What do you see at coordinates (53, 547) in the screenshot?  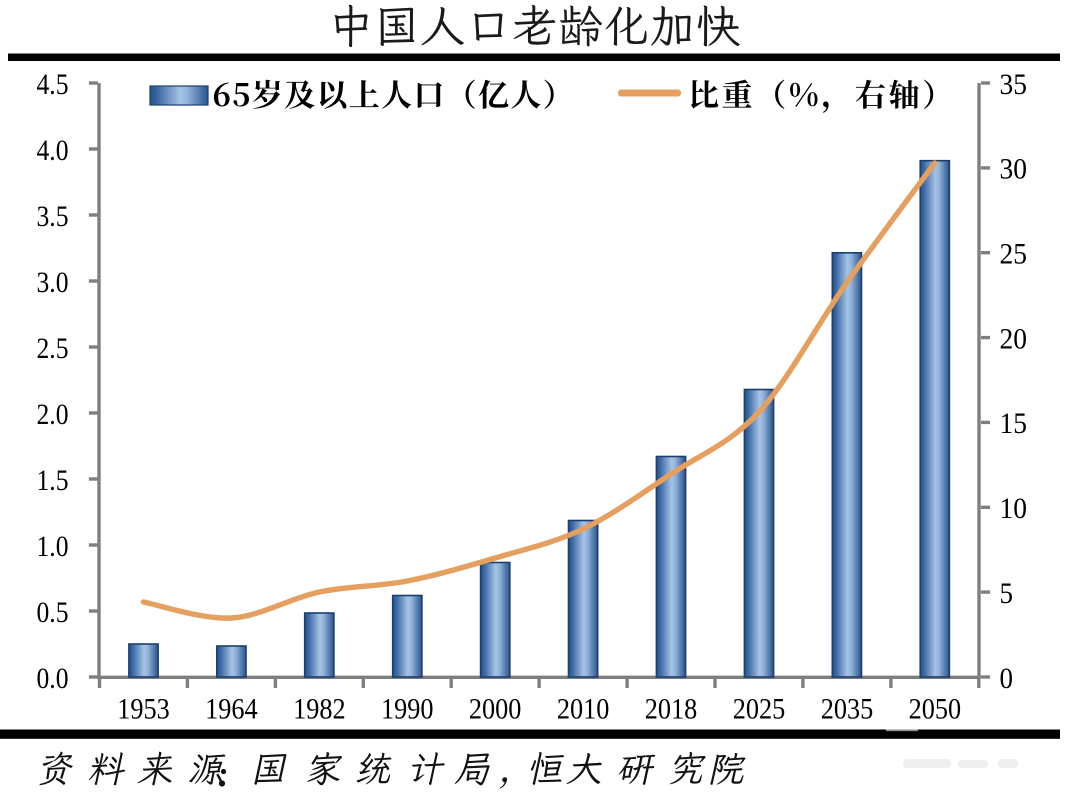 I see `svg-text: 1.0` at bounding box center [53, 547].